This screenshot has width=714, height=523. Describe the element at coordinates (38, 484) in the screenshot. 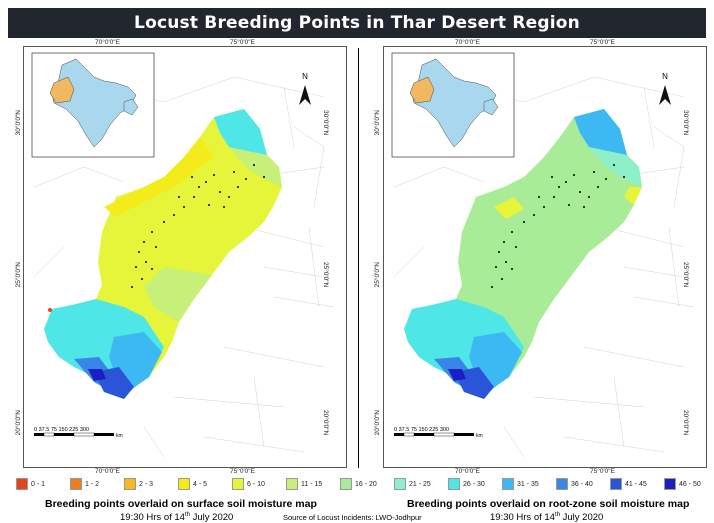

I see `legend-label: 0 - 1` at that location.